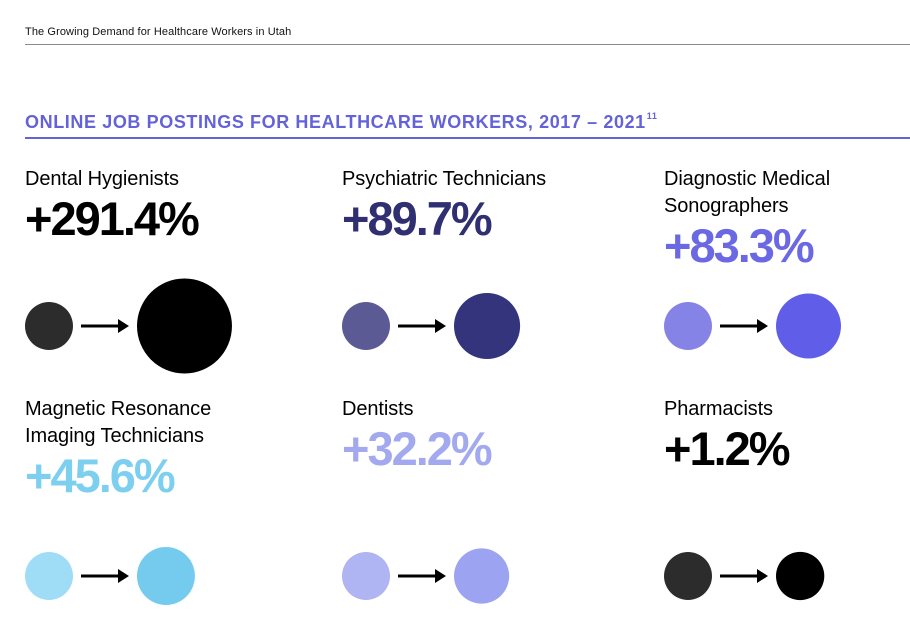 The image size is (910, 626). What do you see at coordinates (747, 179) in the screenshot?
I see `item-label-line: Diagnostic Medical` at bounding box center [747, 179].